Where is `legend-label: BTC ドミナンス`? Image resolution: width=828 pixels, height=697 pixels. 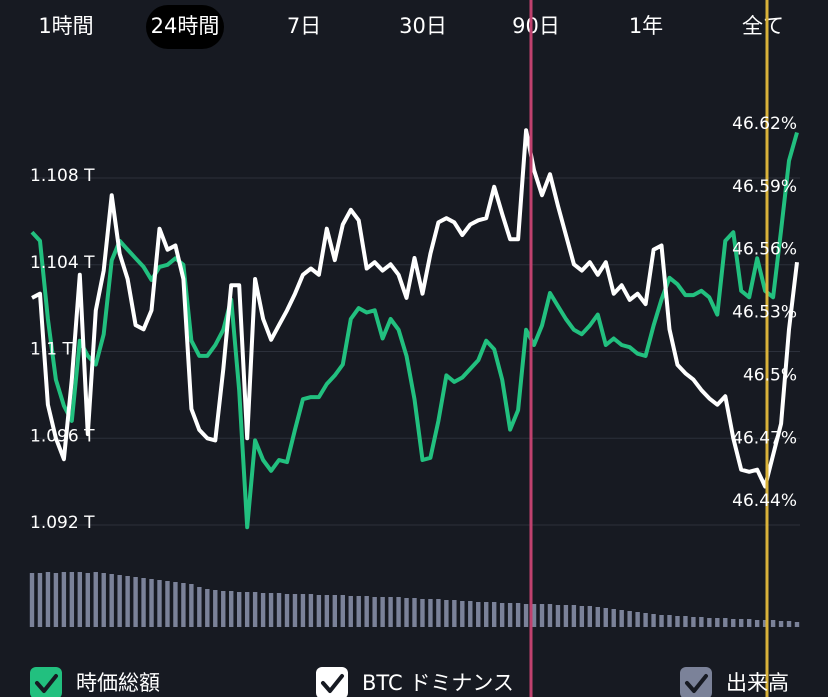 legend-label: BTC ドミナンス is located at coordinates (438, 683).